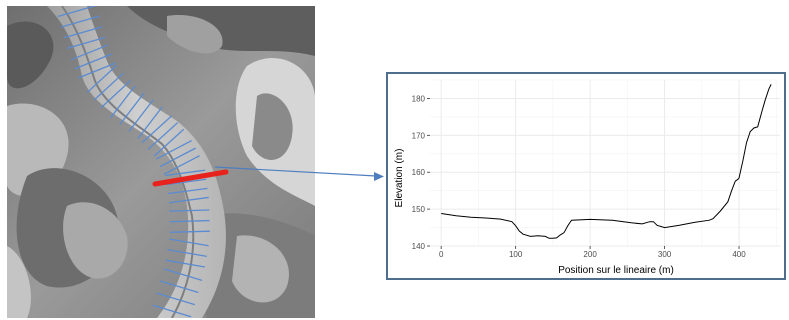  I want to click on highlighted-transect, so click(190, 178).